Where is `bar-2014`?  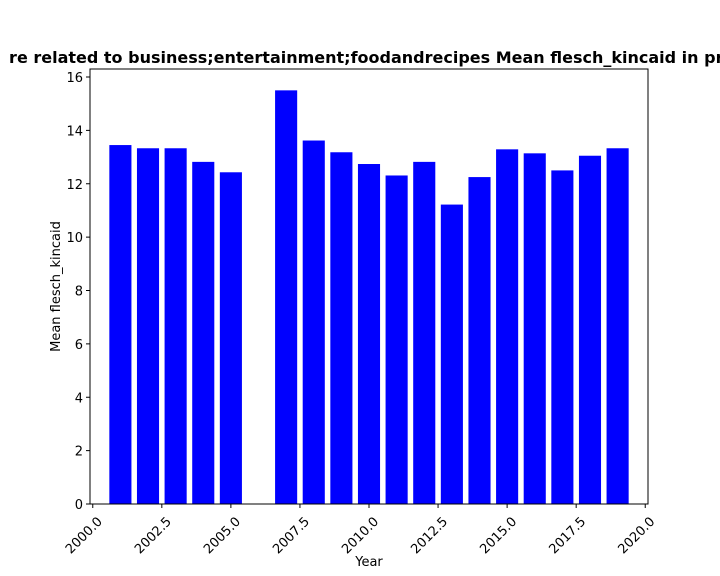 bar-2014 is located at coordinates (479, 340).